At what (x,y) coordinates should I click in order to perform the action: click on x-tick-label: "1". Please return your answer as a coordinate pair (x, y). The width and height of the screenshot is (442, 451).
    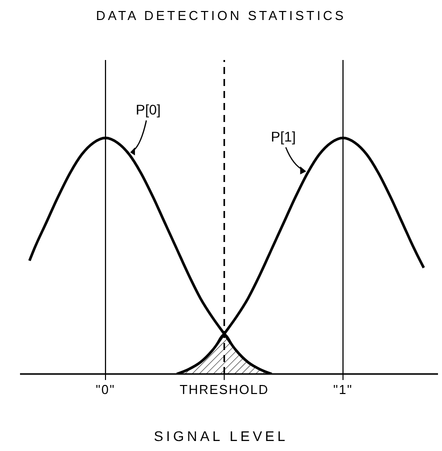
    Looking at the image, I should click on (343, 389).